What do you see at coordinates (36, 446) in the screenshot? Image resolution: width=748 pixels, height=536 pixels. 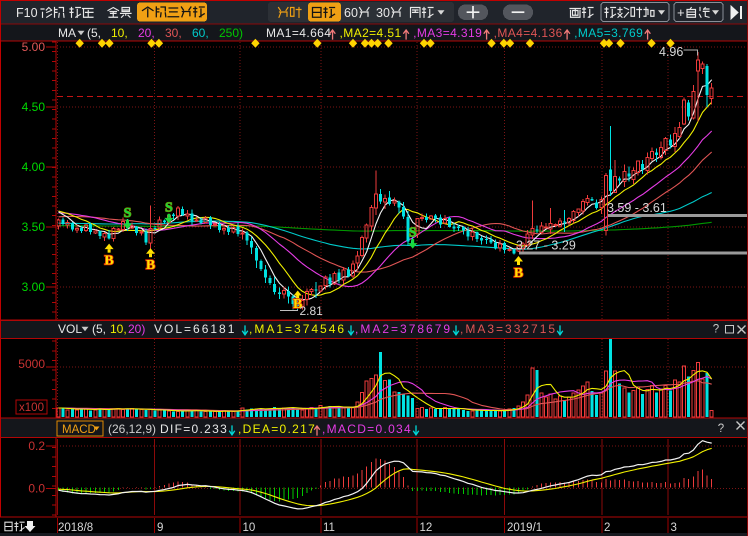 I see `svg-text: 0.2` at bounding box center [36, 446].